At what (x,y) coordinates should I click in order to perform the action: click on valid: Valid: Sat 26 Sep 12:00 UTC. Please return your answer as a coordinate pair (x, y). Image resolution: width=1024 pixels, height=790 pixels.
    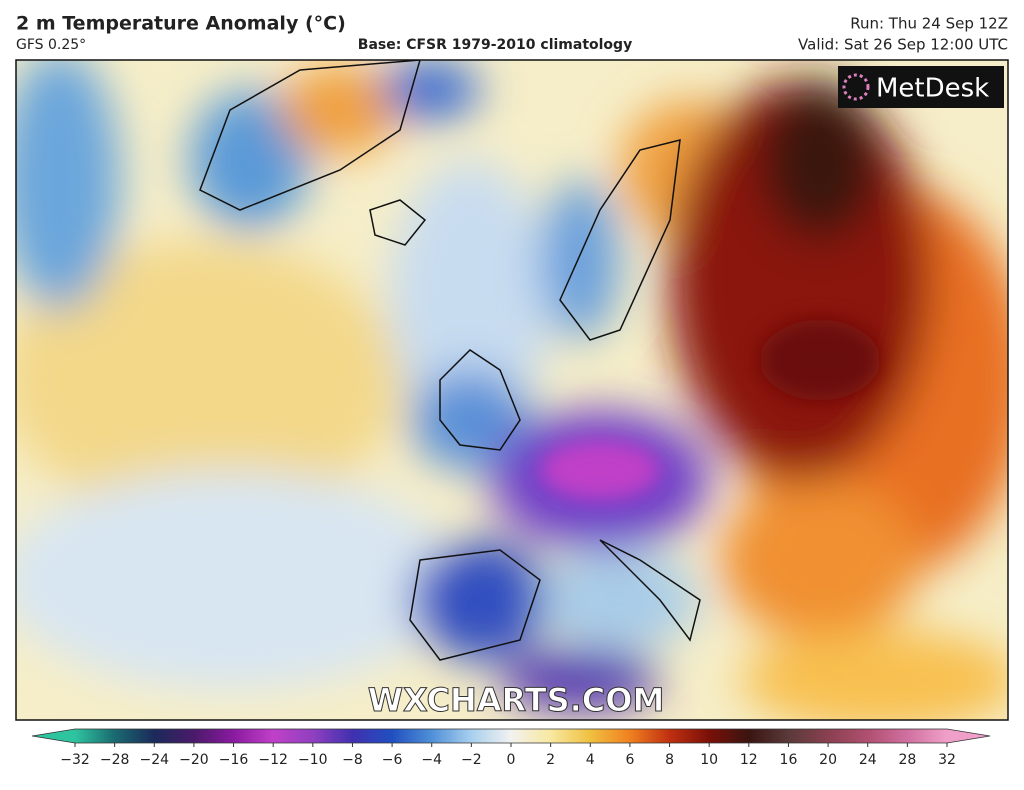
    Looking at the image, I should click on (903, 45).